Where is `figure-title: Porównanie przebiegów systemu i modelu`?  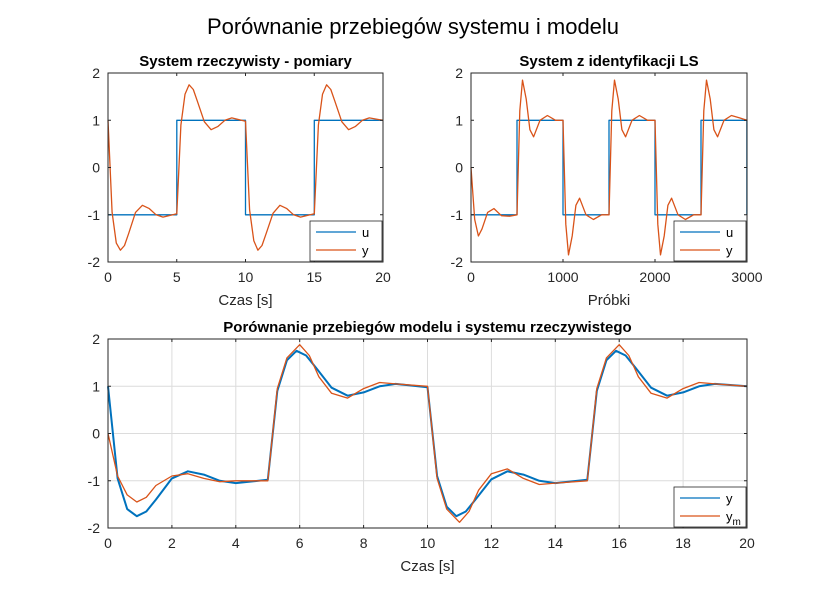 figure-title: Porównanie przebiegów systemu i modelu is located at coordinates (413, 26).